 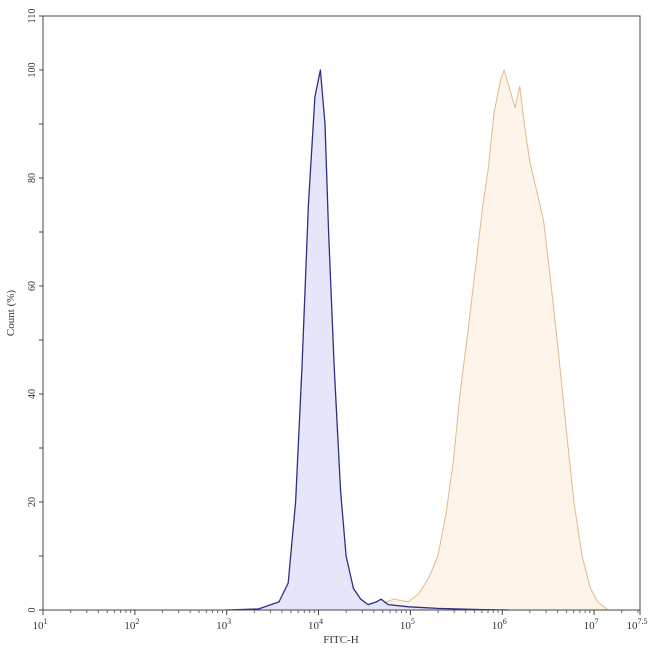 What do you see at coordinates (32, 178) in the screenshot?
I see `y-tick-label: 80` at bounding box center [32, 178].